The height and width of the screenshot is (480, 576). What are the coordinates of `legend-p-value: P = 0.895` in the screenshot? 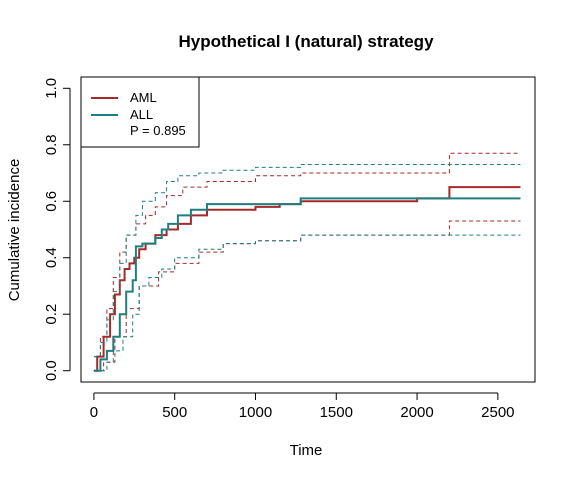 It's located at (158, 130).